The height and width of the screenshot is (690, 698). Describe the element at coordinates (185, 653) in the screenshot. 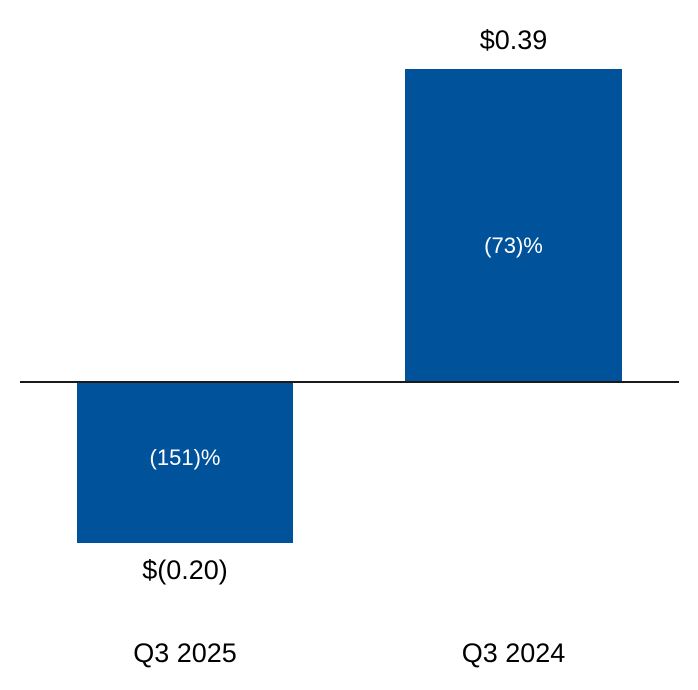

I see `category-label-q3-2025: Q3 2025` at that location.